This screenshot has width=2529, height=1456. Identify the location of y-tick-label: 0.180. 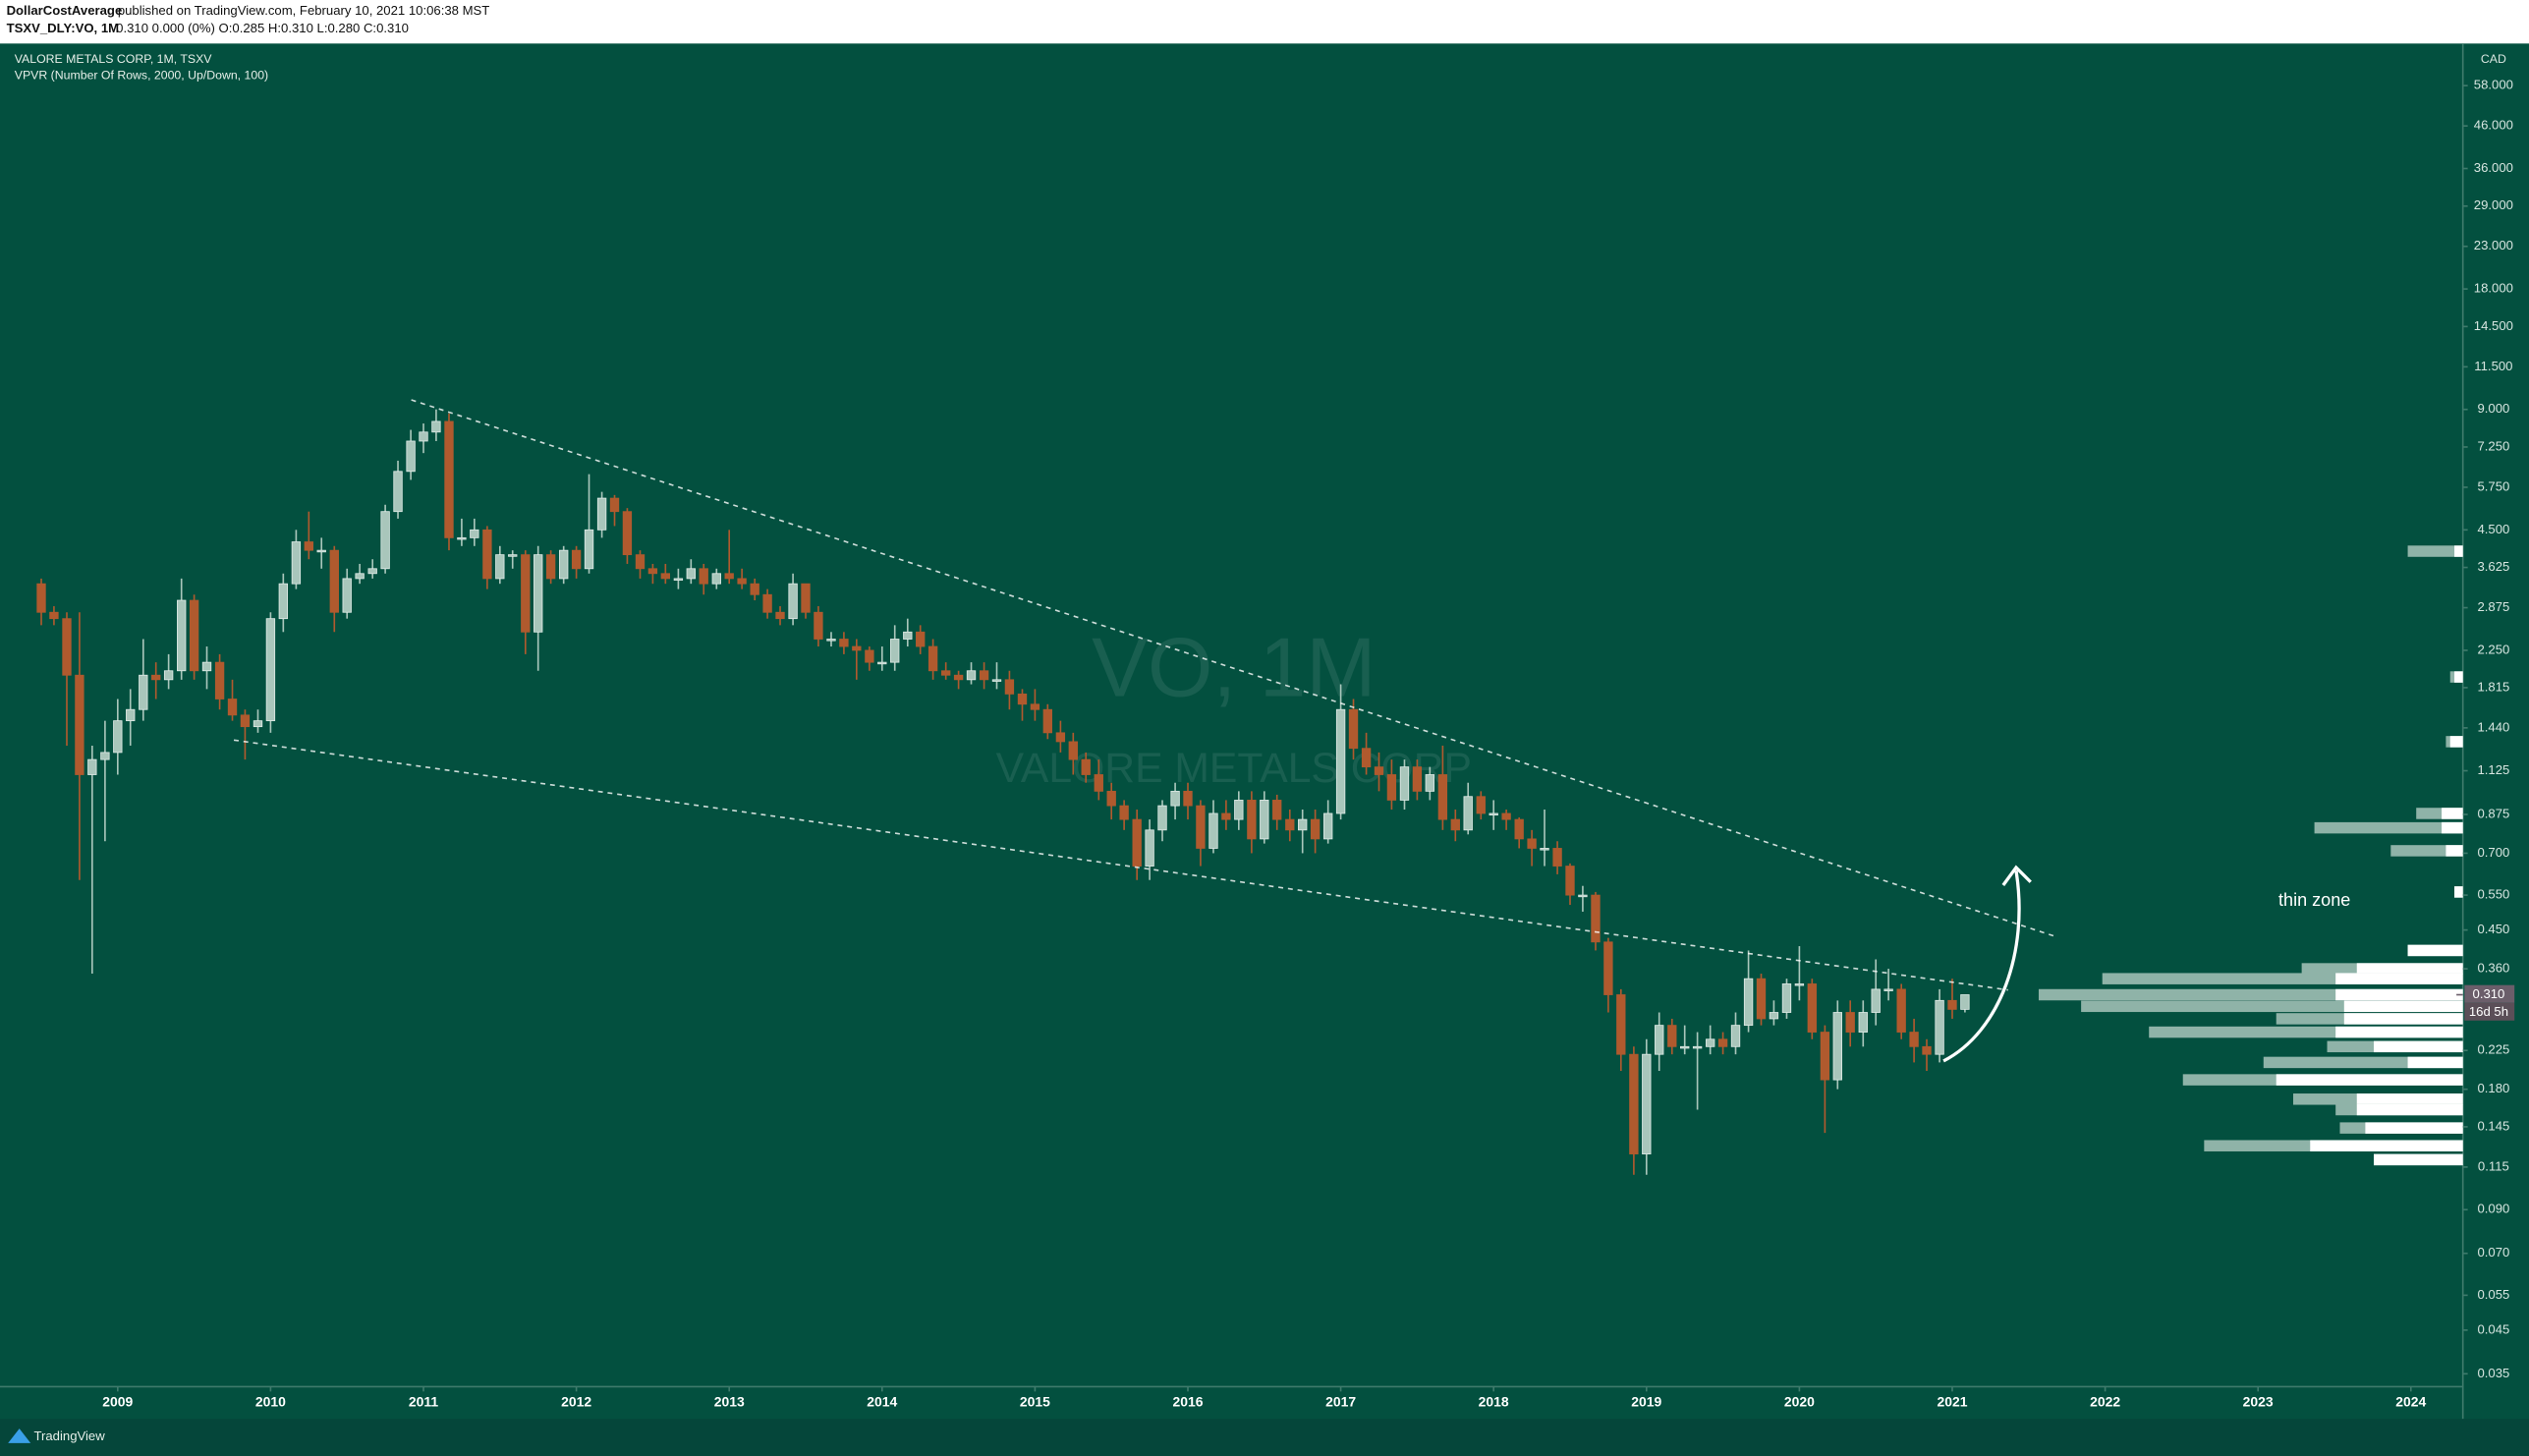
(2493, 1088).